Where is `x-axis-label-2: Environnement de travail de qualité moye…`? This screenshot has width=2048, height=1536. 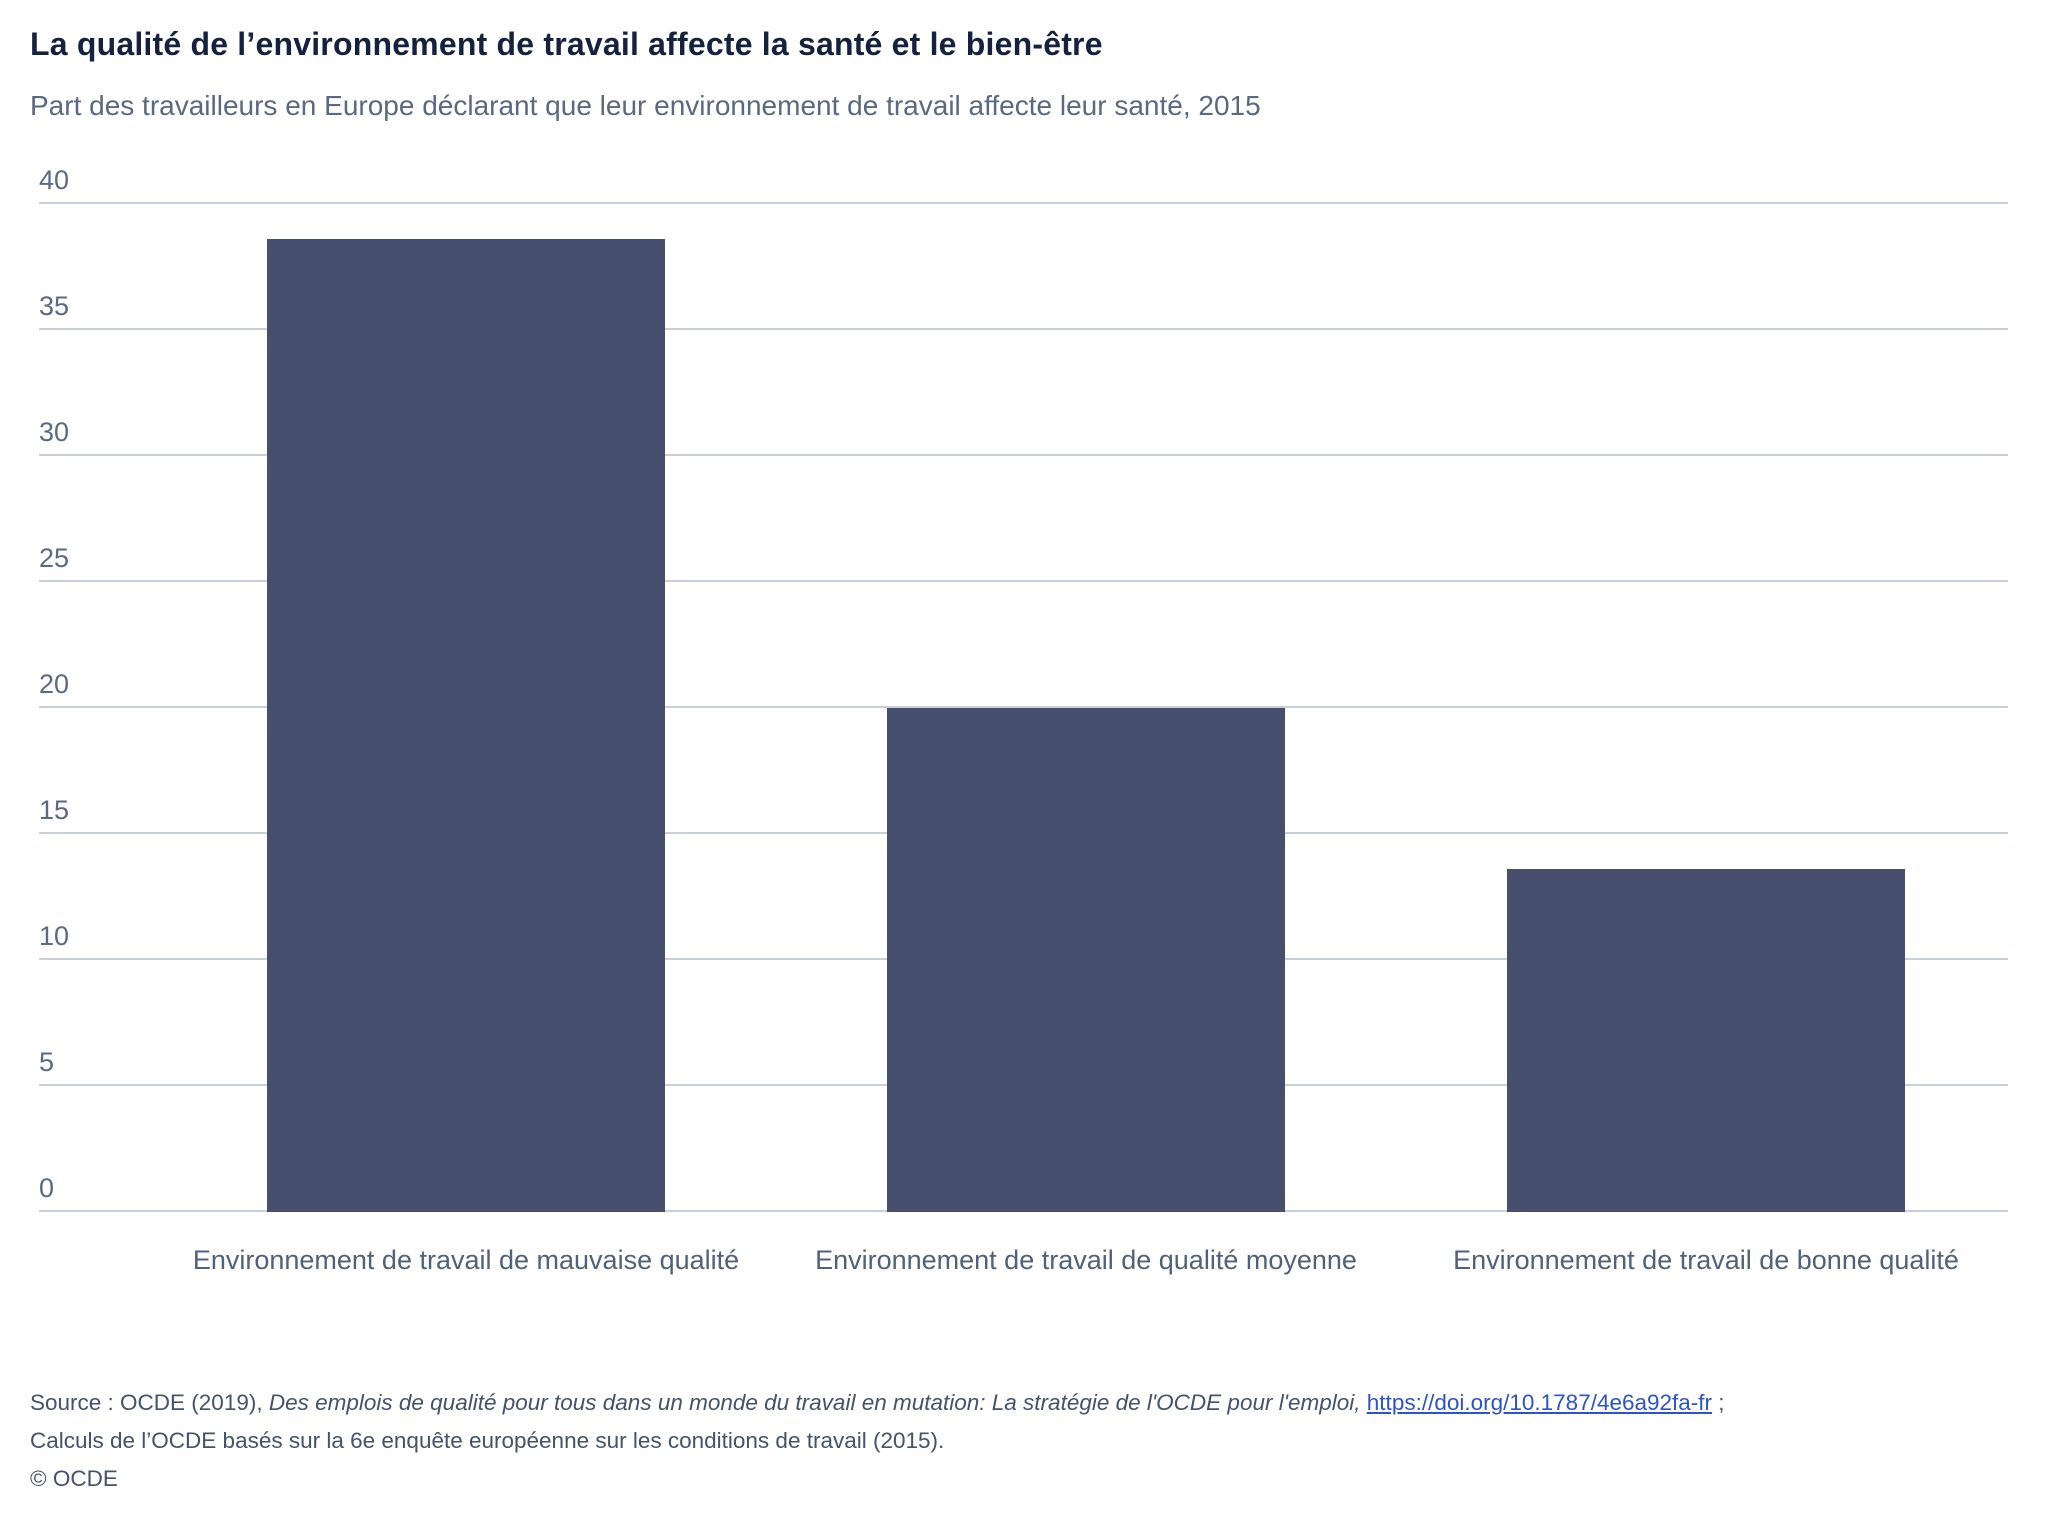
x-axis-label-2: Environnement de travail de qualité moye… is located at coordinates (1086, 1260).